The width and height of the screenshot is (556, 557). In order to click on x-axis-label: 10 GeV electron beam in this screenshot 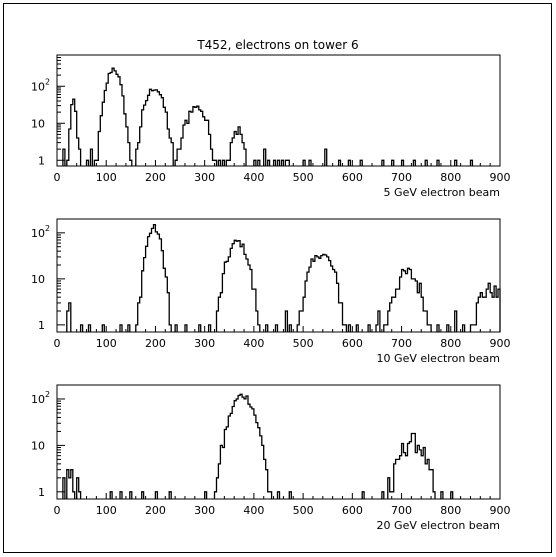, I will do `click(438, 358)`.